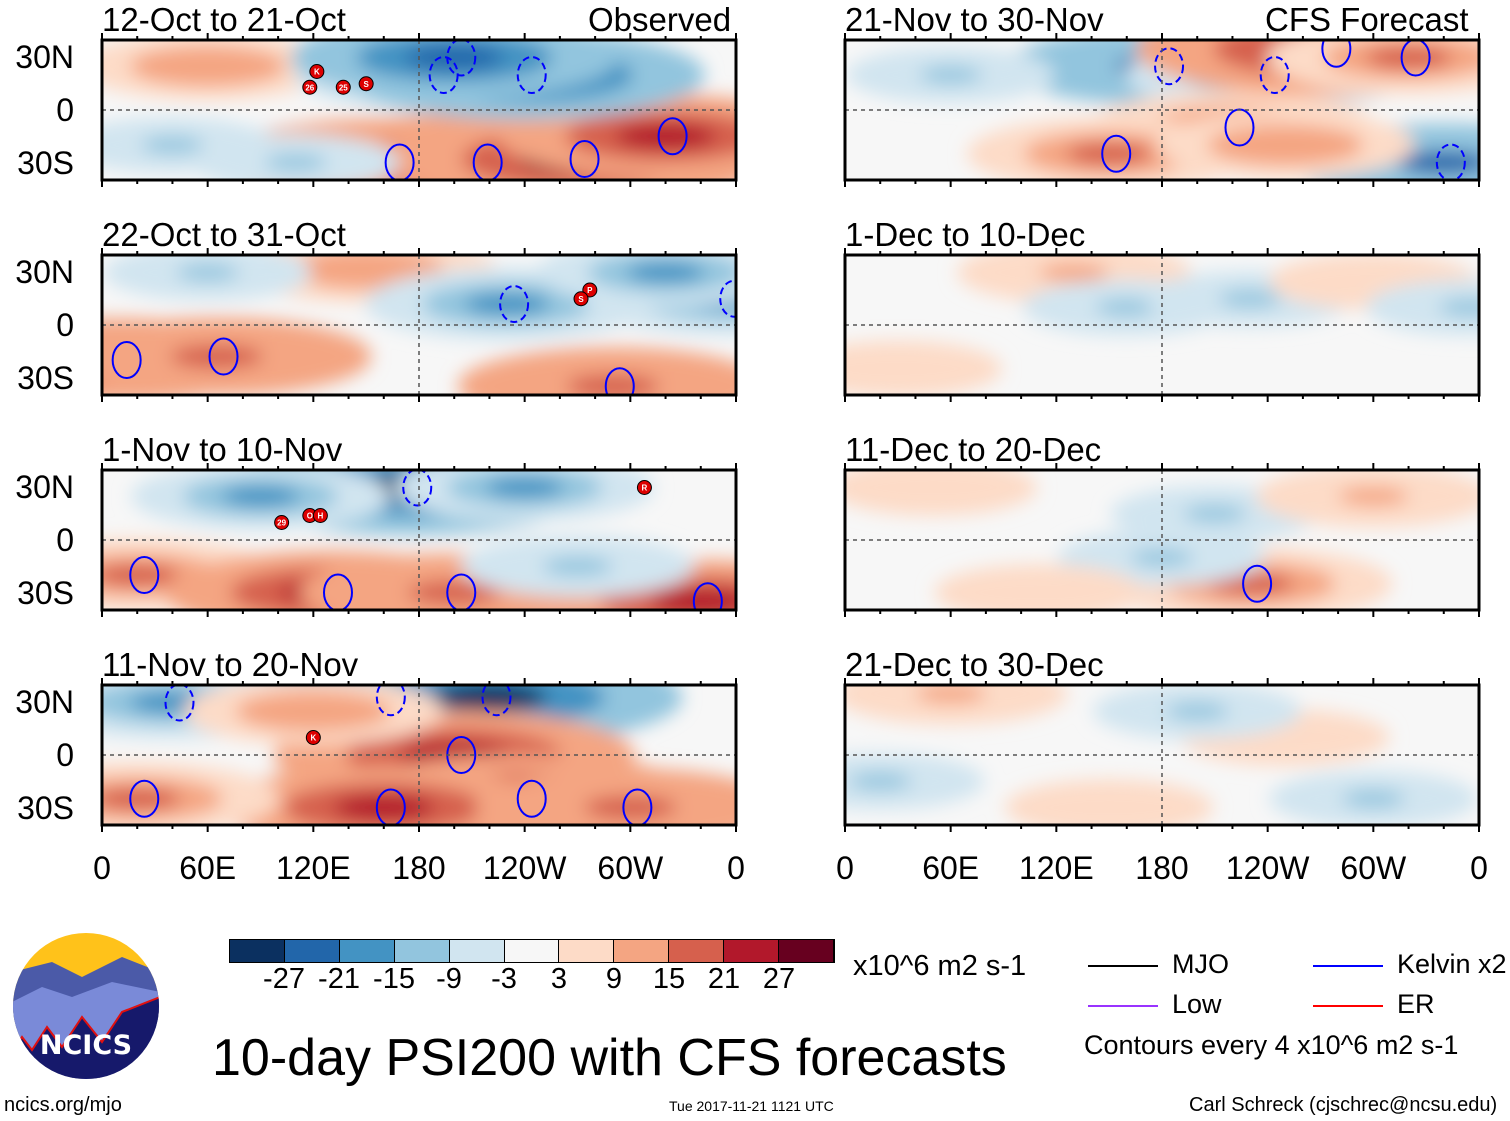 The width and height of the screenshot is (1510, 1121). Describe the element at coordinates (394, 979) in the screenshot. I see `colorbar-label: -15` at that location.